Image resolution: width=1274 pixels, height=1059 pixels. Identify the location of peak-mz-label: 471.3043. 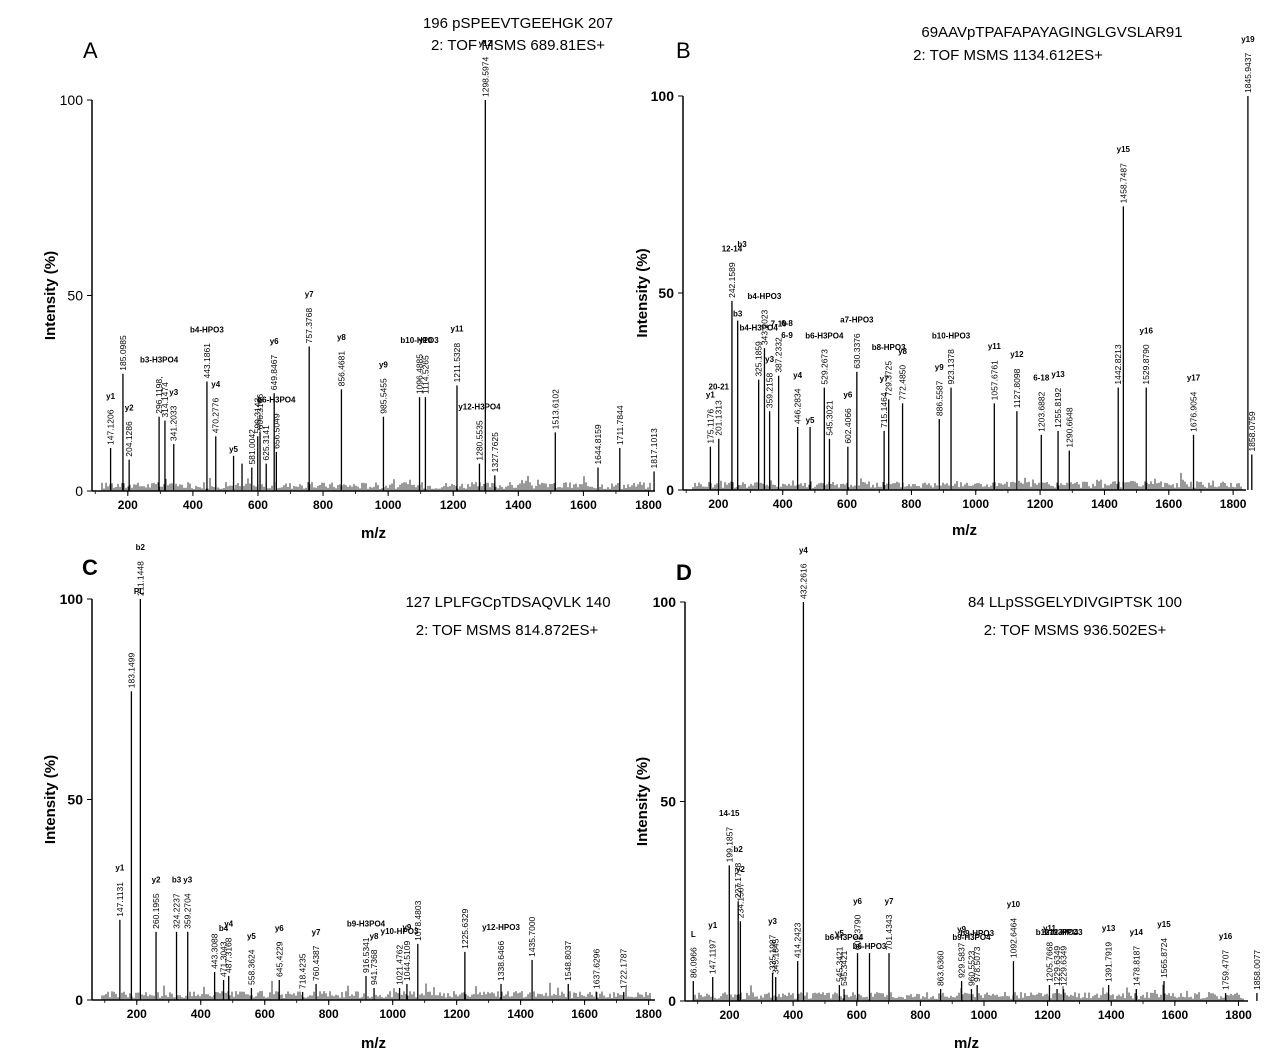
(224, 959).